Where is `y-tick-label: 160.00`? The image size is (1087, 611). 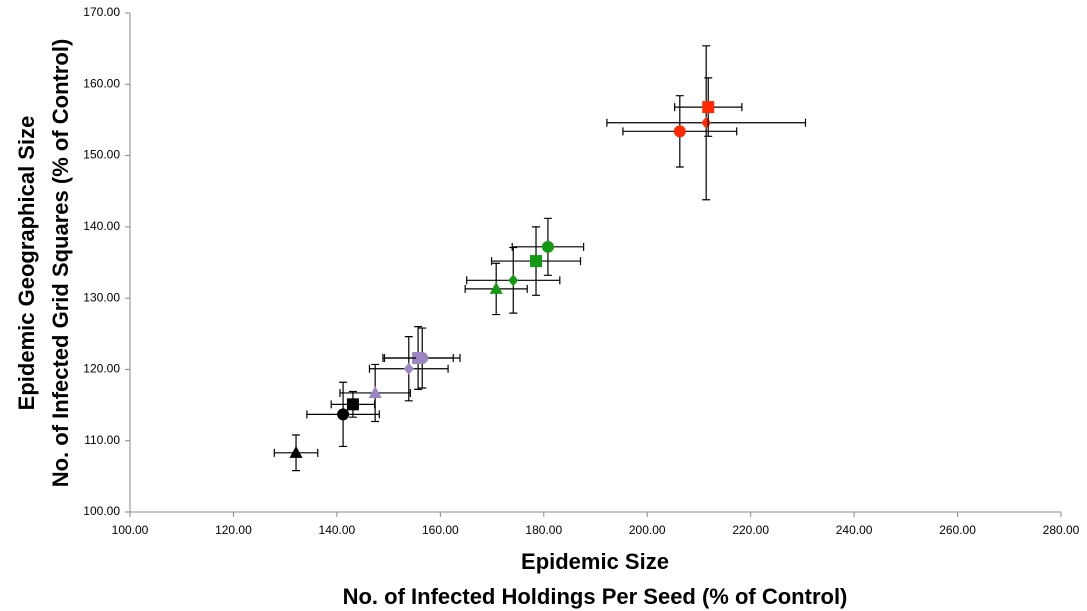
y-tick-label: 160.00 is located at coordinates (101, 83).